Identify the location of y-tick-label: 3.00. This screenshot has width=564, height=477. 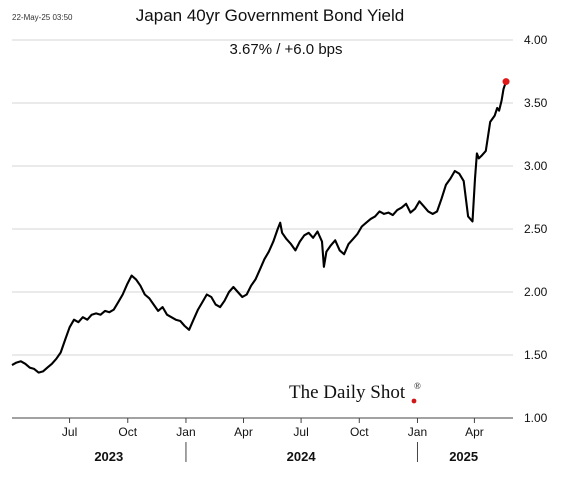
(536, 166).